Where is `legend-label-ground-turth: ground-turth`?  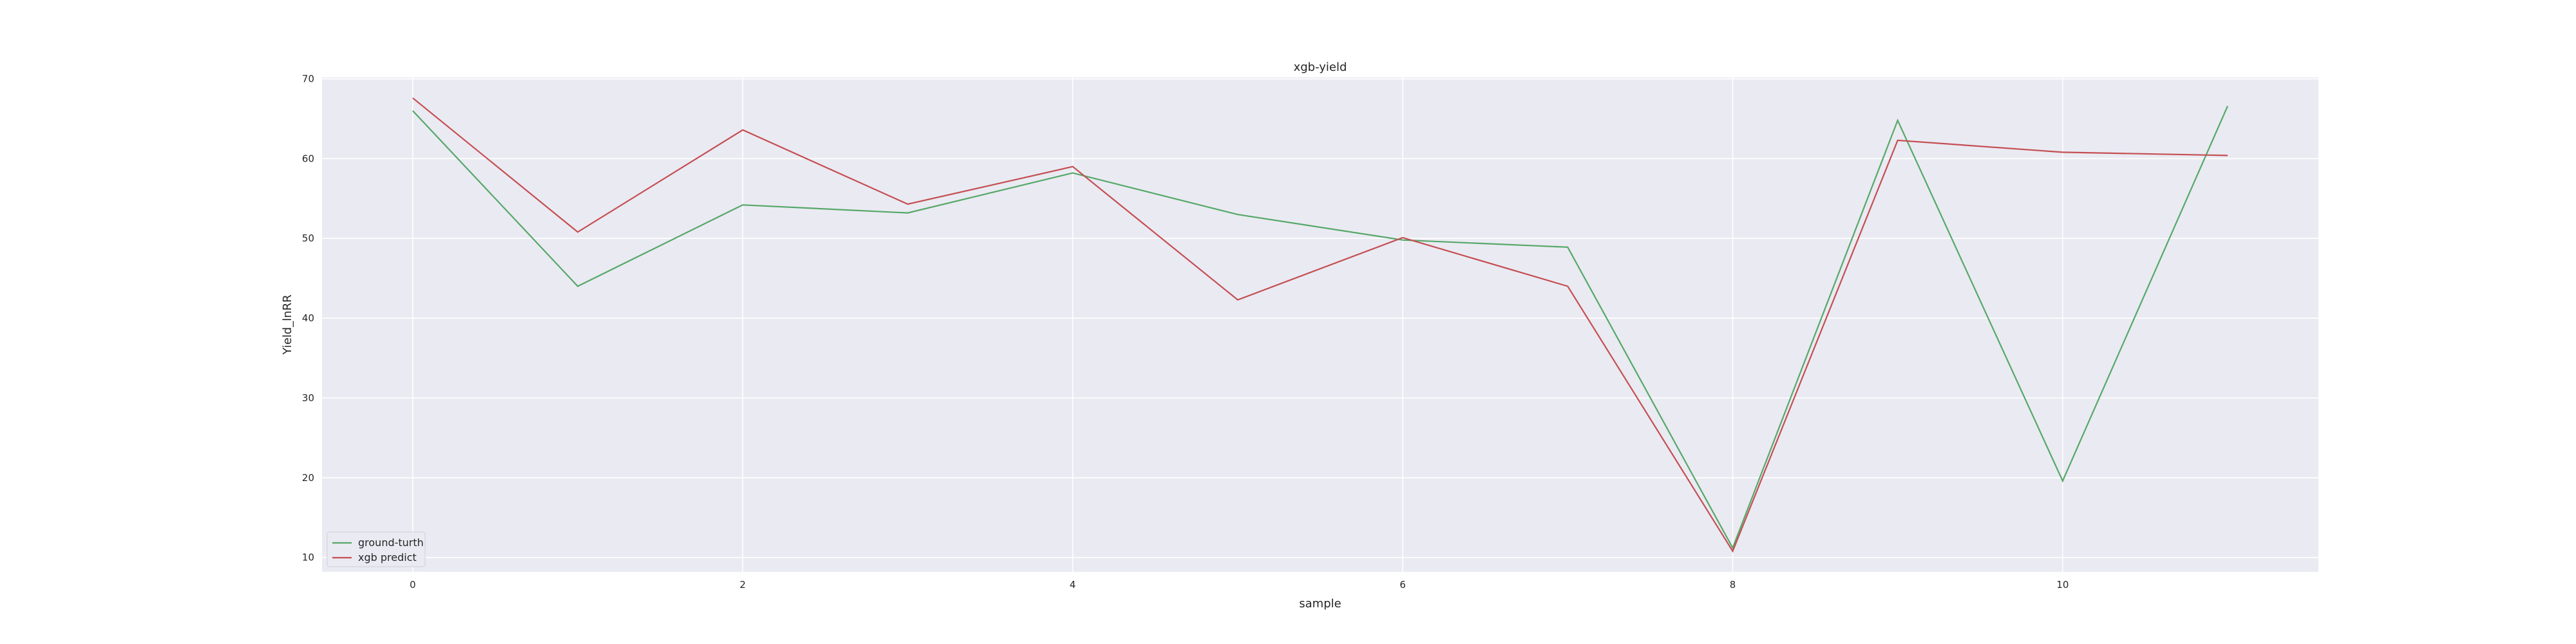
legend-label-ground-turth: ground-turth is located at coordinates (391, 542).